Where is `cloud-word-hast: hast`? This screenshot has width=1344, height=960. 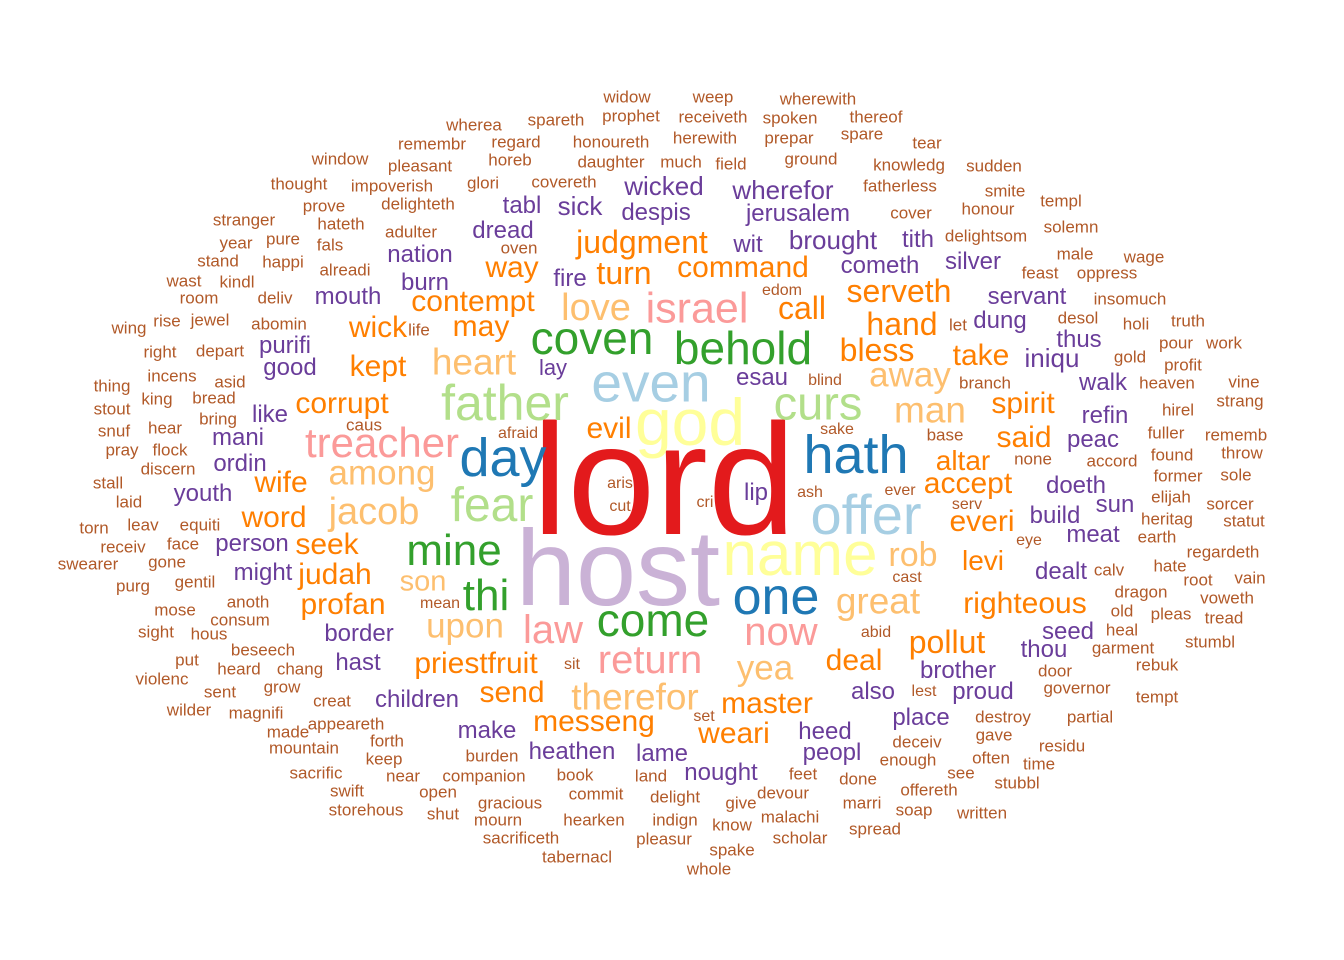
cloud-word-hast: hast is located at coordinates (358, 662).